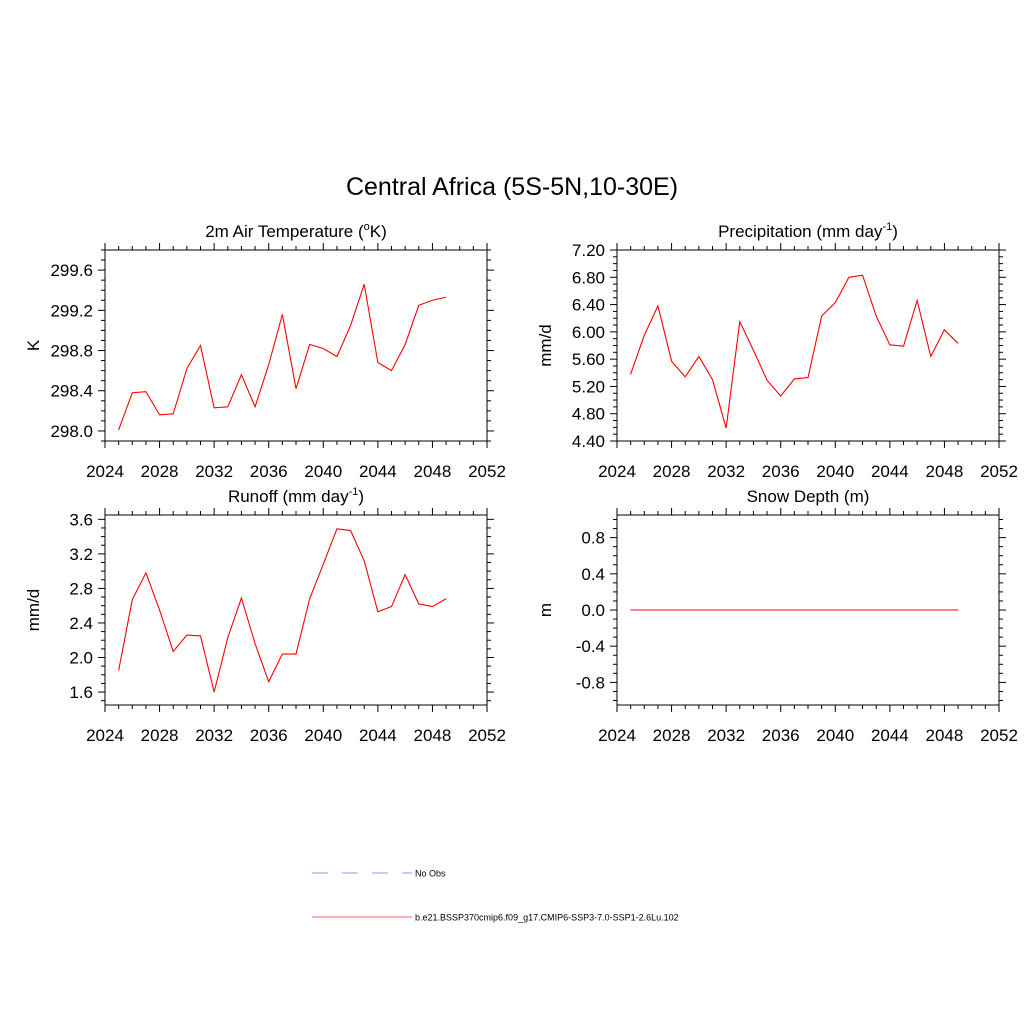 This screenshot has height=1024, width=1024. What do you see at coordinates (296, 231) in the screenshot?
I see `panel-title: 2m Air Temperature (oK)` at bounding box center [296, 231].